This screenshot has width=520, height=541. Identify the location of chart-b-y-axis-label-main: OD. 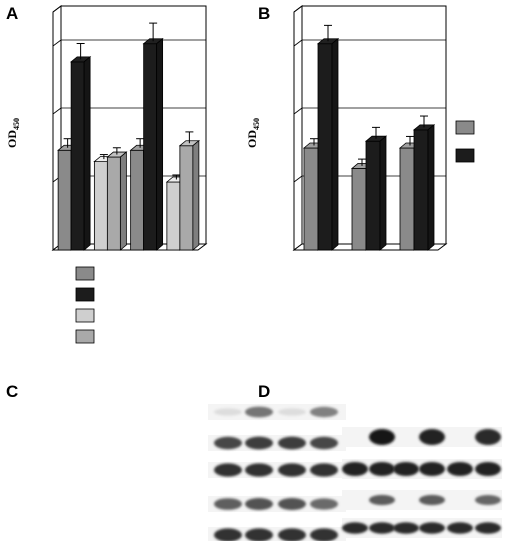
(252, 139).